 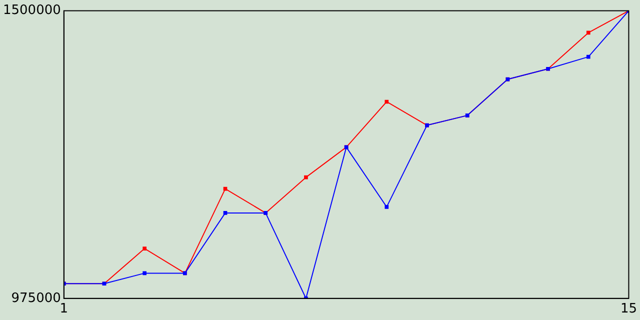 What do you see at coordinates (36, 298) in the screenshot?
I see `y-tick-label: 975000` at bounding box center [36, 298].